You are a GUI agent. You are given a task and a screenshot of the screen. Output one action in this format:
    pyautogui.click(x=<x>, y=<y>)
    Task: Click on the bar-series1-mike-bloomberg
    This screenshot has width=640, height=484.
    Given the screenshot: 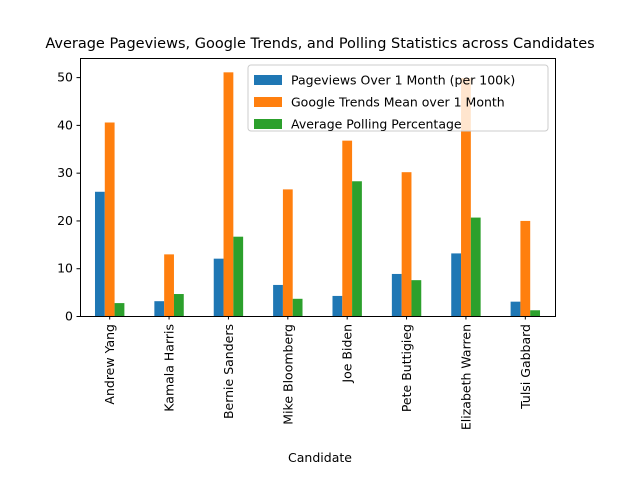 What is the action you would take?
    pyautogui.click(x=278, y=300)
    